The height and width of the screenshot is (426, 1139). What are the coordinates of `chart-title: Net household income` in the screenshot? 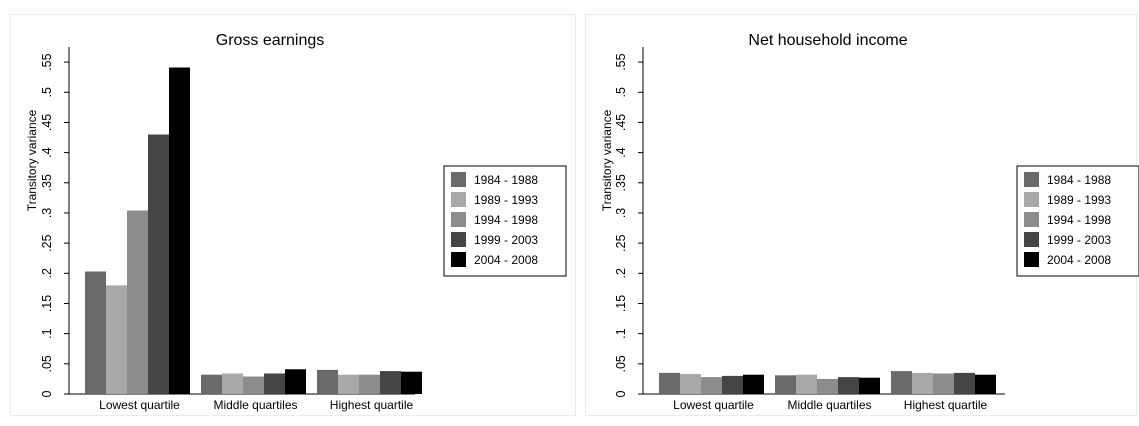 It's located at (827, 40).